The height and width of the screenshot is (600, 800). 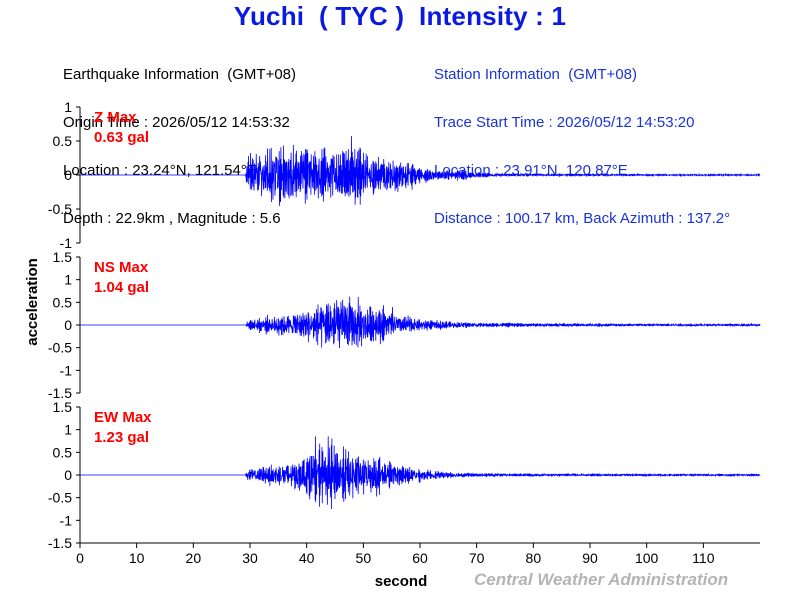 I want to click on x-tick-label: 50, so click(x=364, y=558).